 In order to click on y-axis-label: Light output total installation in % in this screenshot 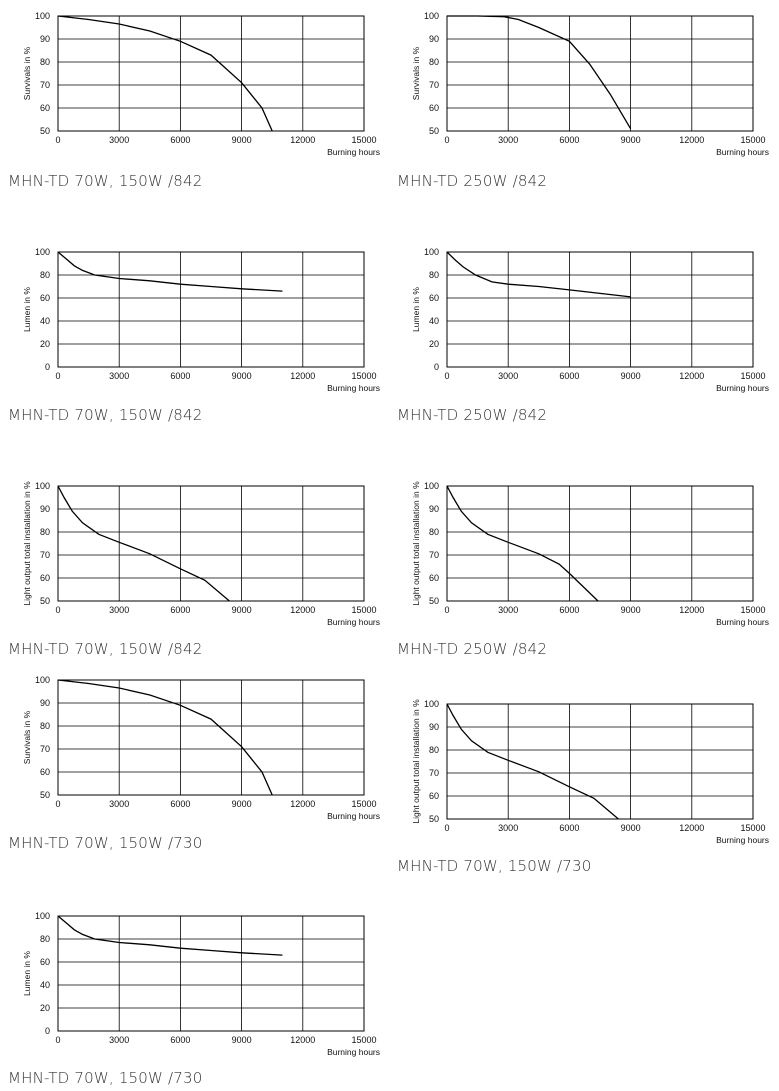, I will do `click(416, 543)`.